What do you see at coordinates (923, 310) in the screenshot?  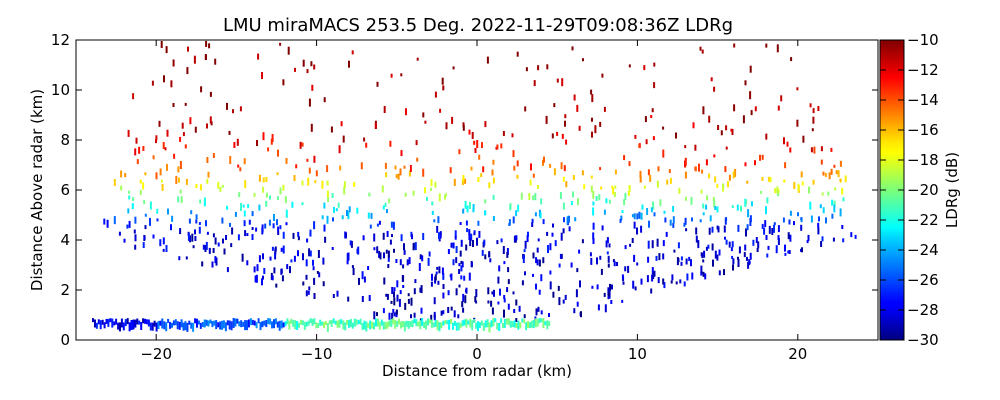 I see `colorbar-tick-label: −28` at bounding box center [923, 310].